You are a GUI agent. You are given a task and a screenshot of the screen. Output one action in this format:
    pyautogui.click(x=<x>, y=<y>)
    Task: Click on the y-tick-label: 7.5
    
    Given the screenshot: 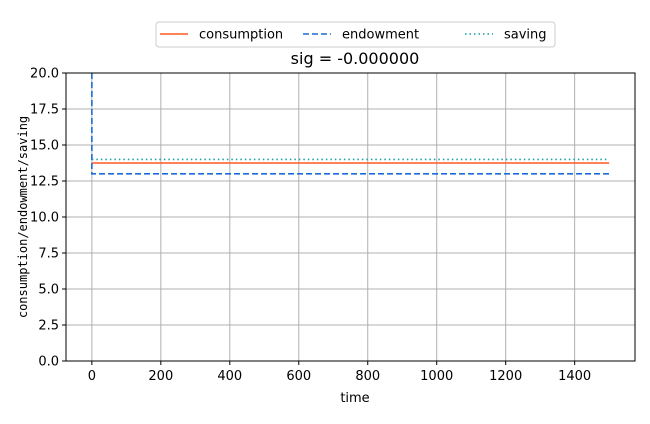 What is the action you would take?
    pyautogui.click(x=48, y=254)
    